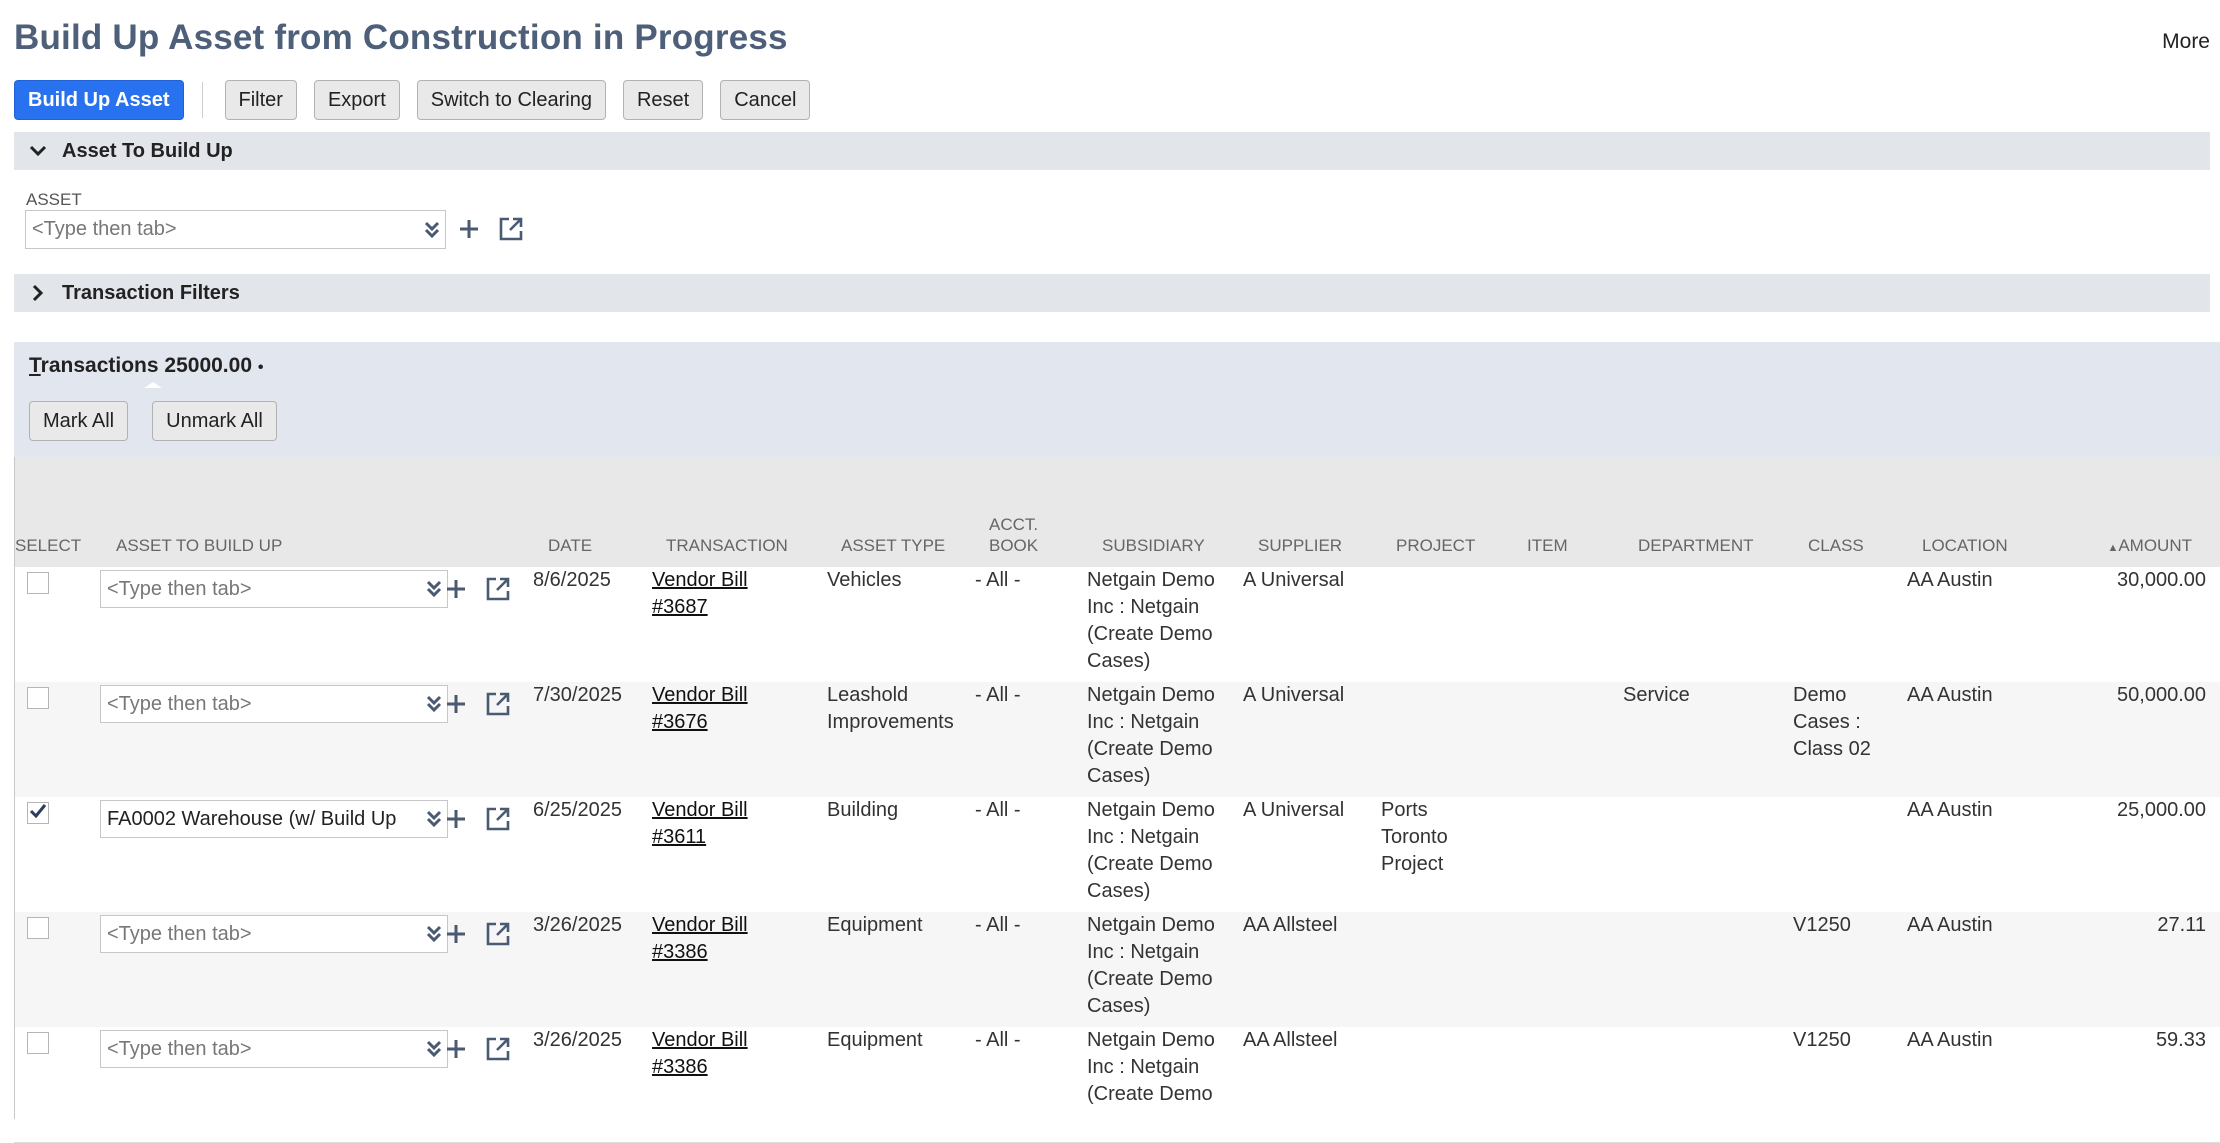  What do you see at coordinates (260, 100) in the screenshot?
I see `filter-button: Filter` at bounding box center [260, 100].